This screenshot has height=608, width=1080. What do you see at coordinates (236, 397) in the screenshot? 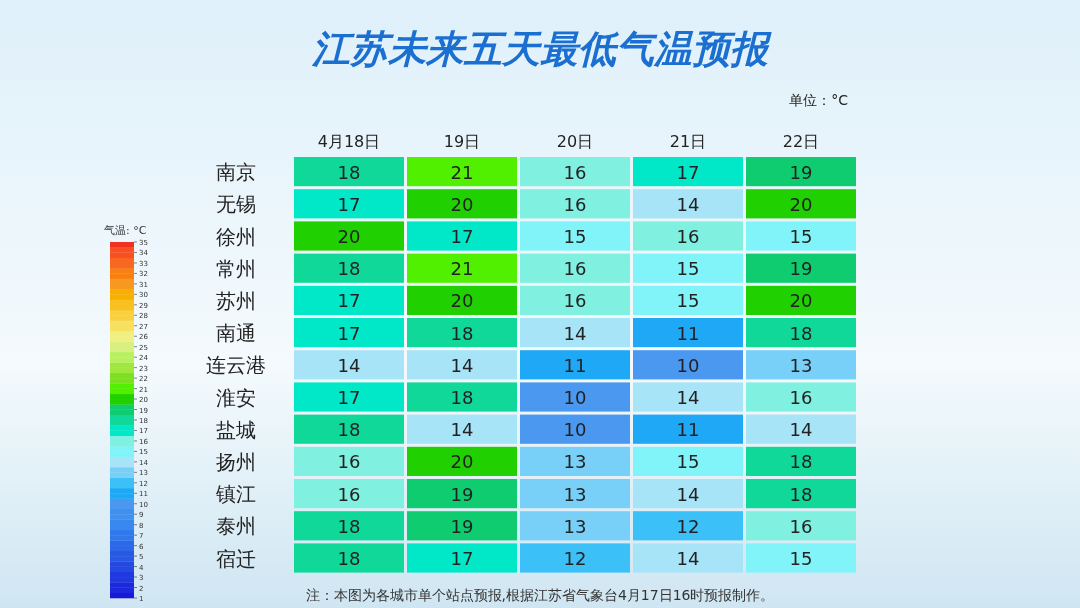
I see `y-tick-label: 淮安` at bounding box center [236, 397].